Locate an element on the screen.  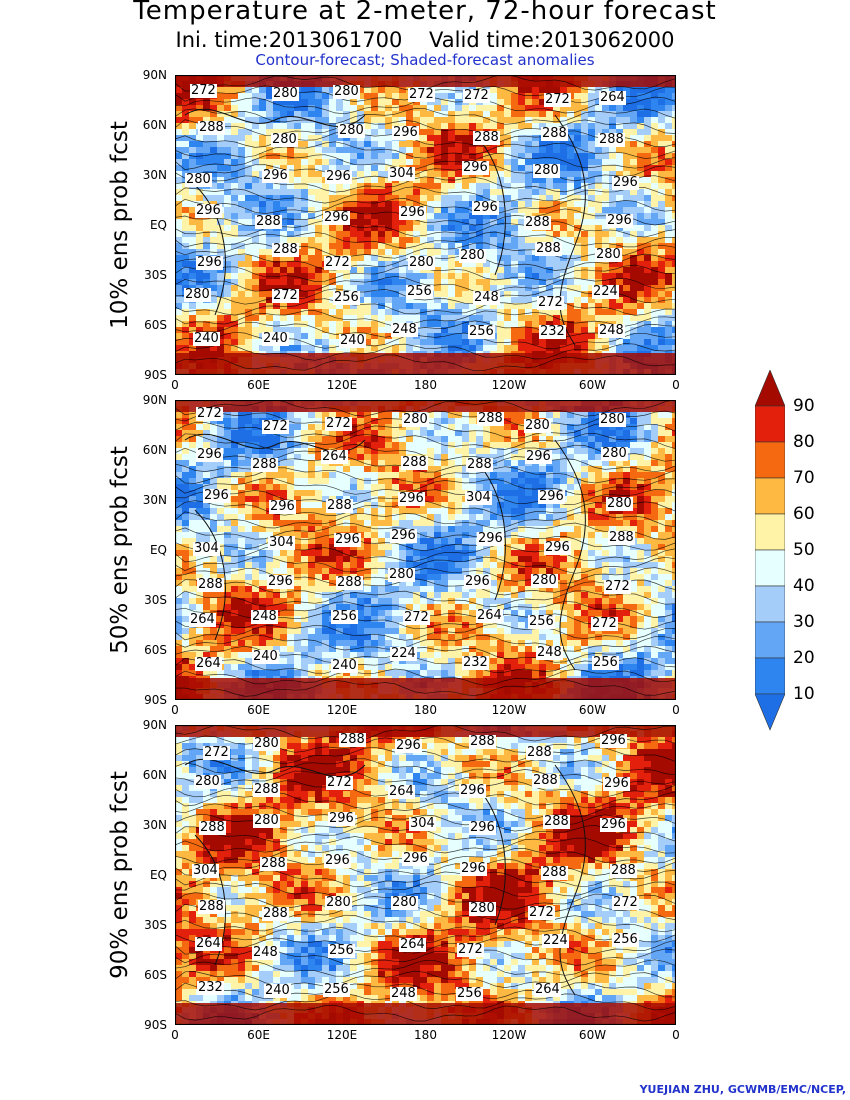
lon-tick-label: 180 is located at coordinates (425, 710).